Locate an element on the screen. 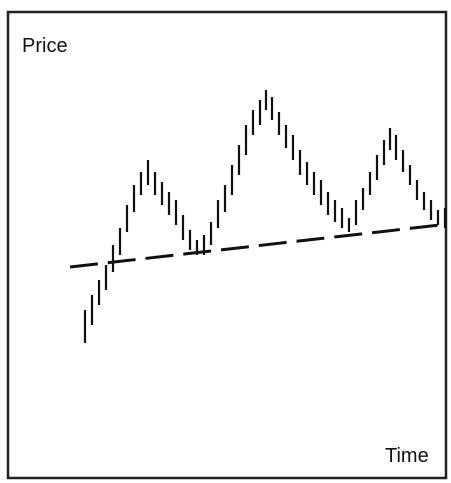 The image size is (451, 483). y-axis-label: Price is located at coordinates (45, 46).